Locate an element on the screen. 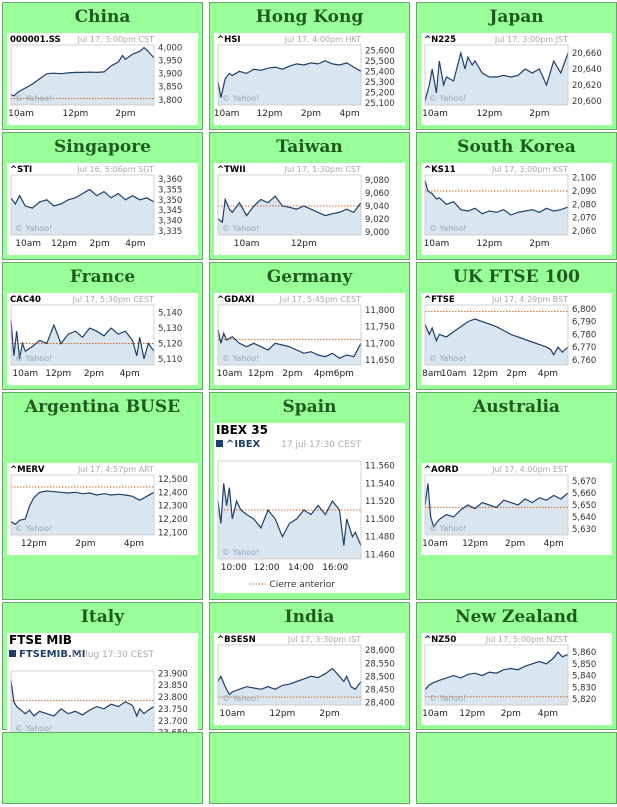 This screenshot has height=807, width=617. ticker-symbol: FTSEMIB.MI is located at coordinates (52, 654).